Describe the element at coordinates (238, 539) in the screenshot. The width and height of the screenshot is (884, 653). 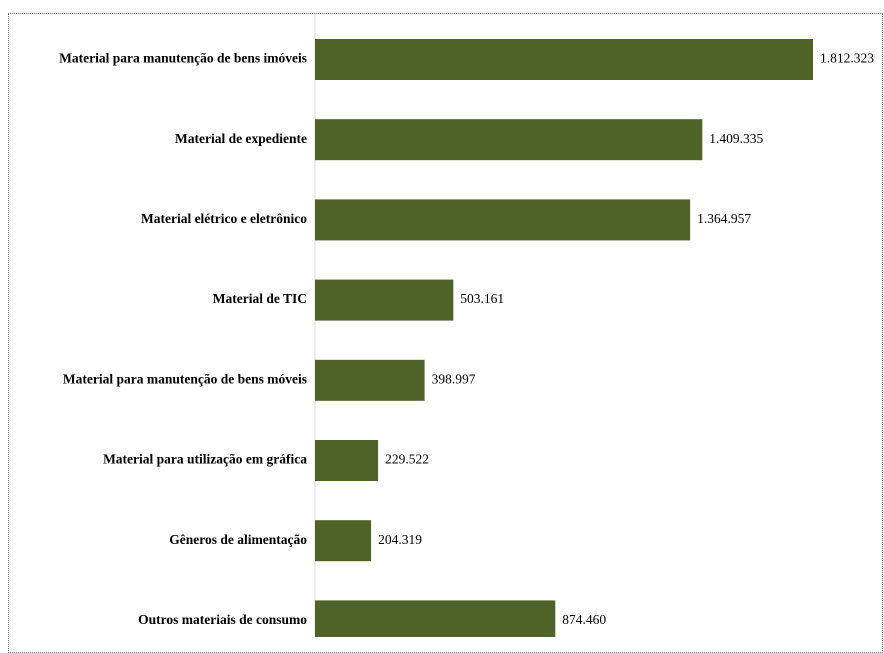
I see `category-label-7: Gêneros de alimentação` at that location.